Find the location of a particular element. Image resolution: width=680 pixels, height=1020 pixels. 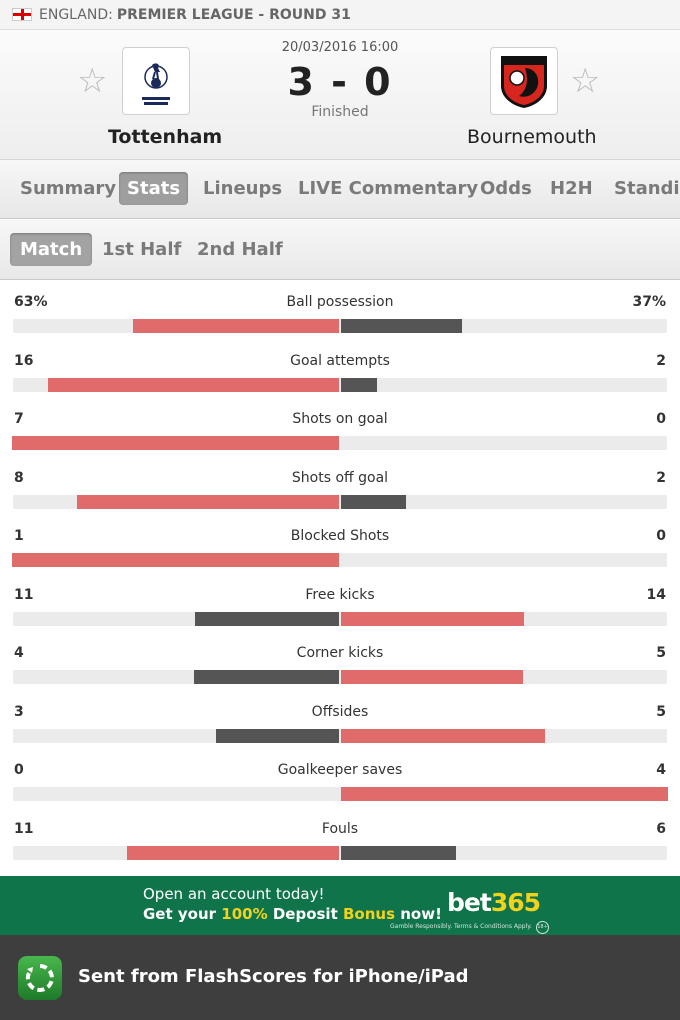

stat-label: Fouls is located at coordinates (340, 828).